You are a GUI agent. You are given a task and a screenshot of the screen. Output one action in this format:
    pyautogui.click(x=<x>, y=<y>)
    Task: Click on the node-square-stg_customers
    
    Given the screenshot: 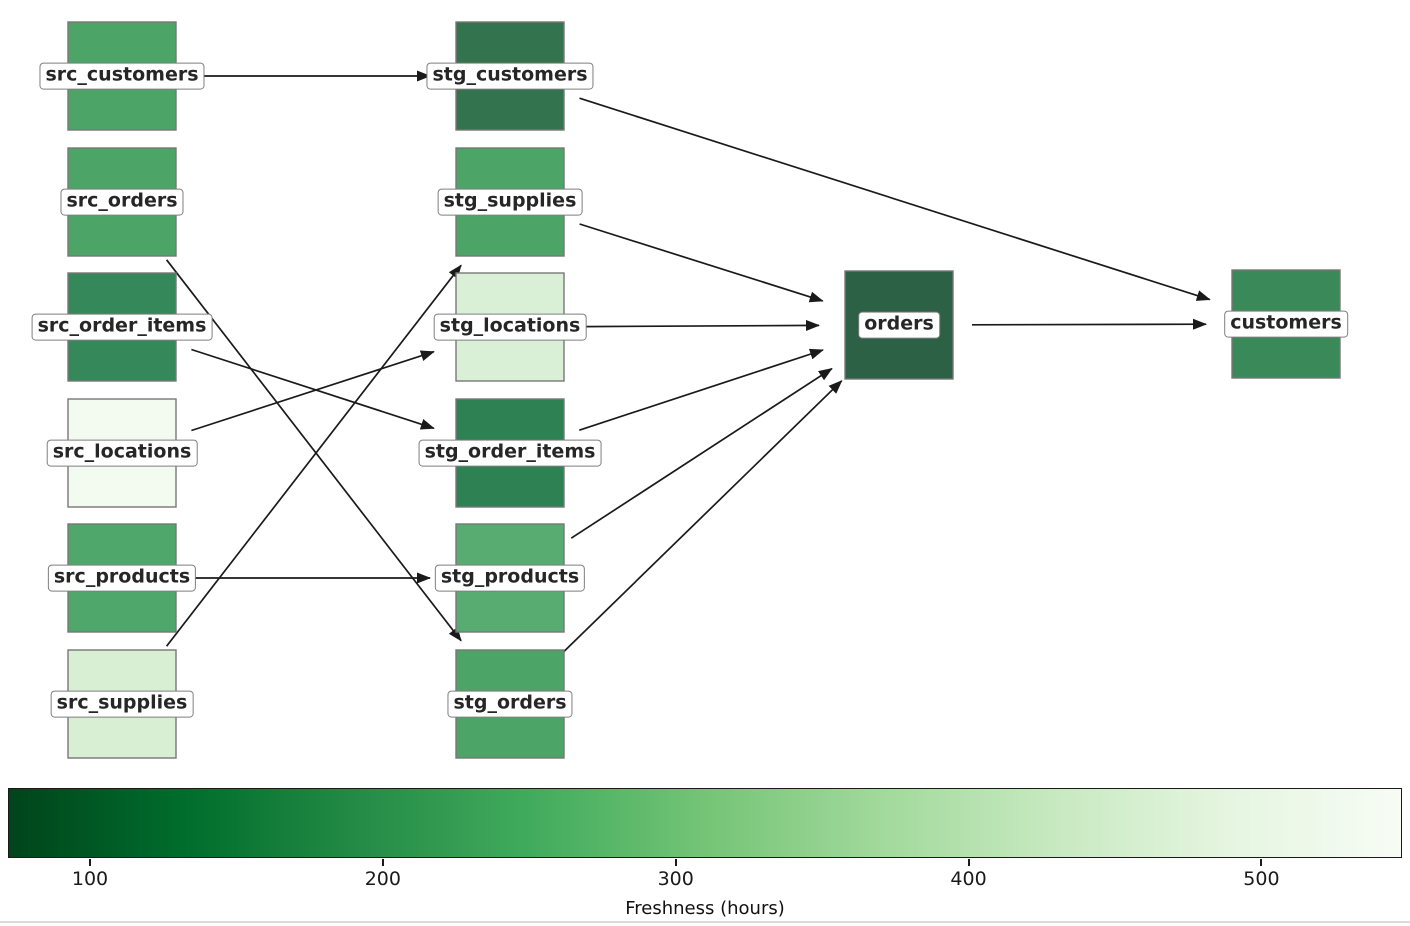 What is the action you would take?
    pyautogui.click(x=510, y=76)
    